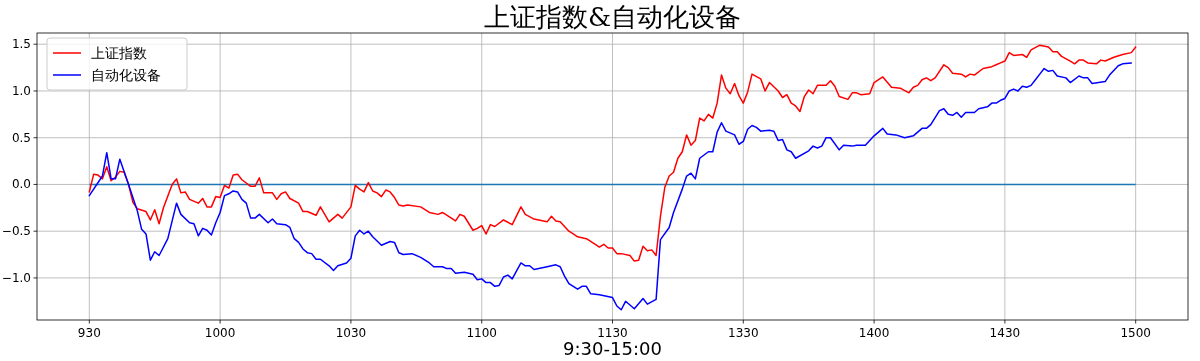 This screenshot has width=1200, height=361. Describe the element at coordinates (612, 333) in the screenshot. I see `x-tick-label: 1130` at that location.